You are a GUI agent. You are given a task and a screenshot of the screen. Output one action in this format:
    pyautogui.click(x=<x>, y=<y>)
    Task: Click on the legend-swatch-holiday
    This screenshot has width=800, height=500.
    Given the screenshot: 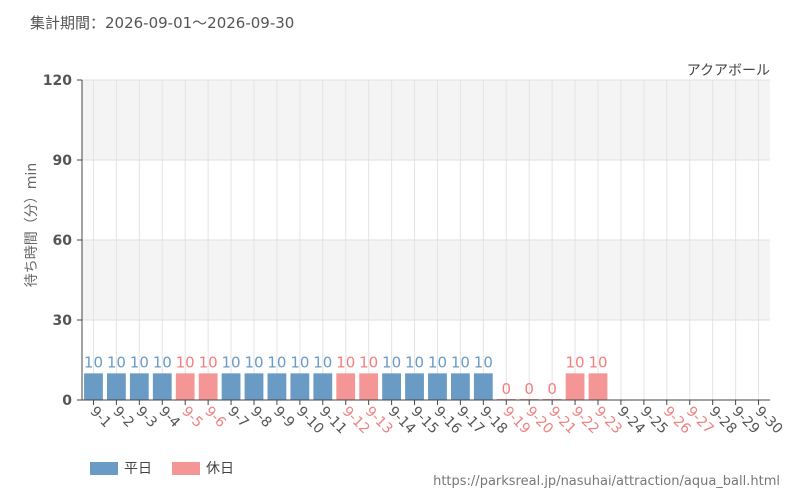 What is the action you would take?
    pyautogui.click(x=186, y=468)
    